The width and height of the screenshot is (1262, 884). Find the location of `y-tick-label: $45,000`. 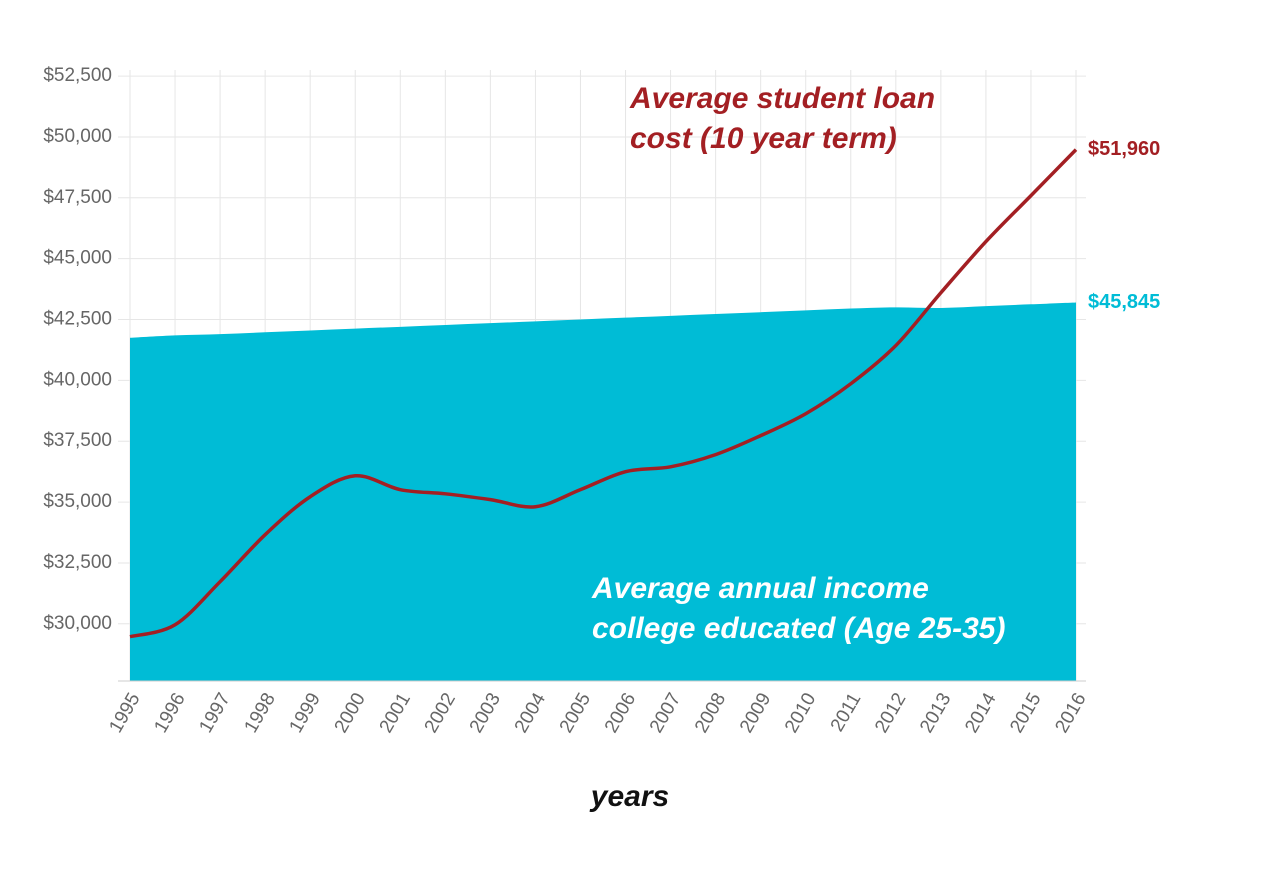

y-tick-label: $45,000 is located at coordinates (77, 258).